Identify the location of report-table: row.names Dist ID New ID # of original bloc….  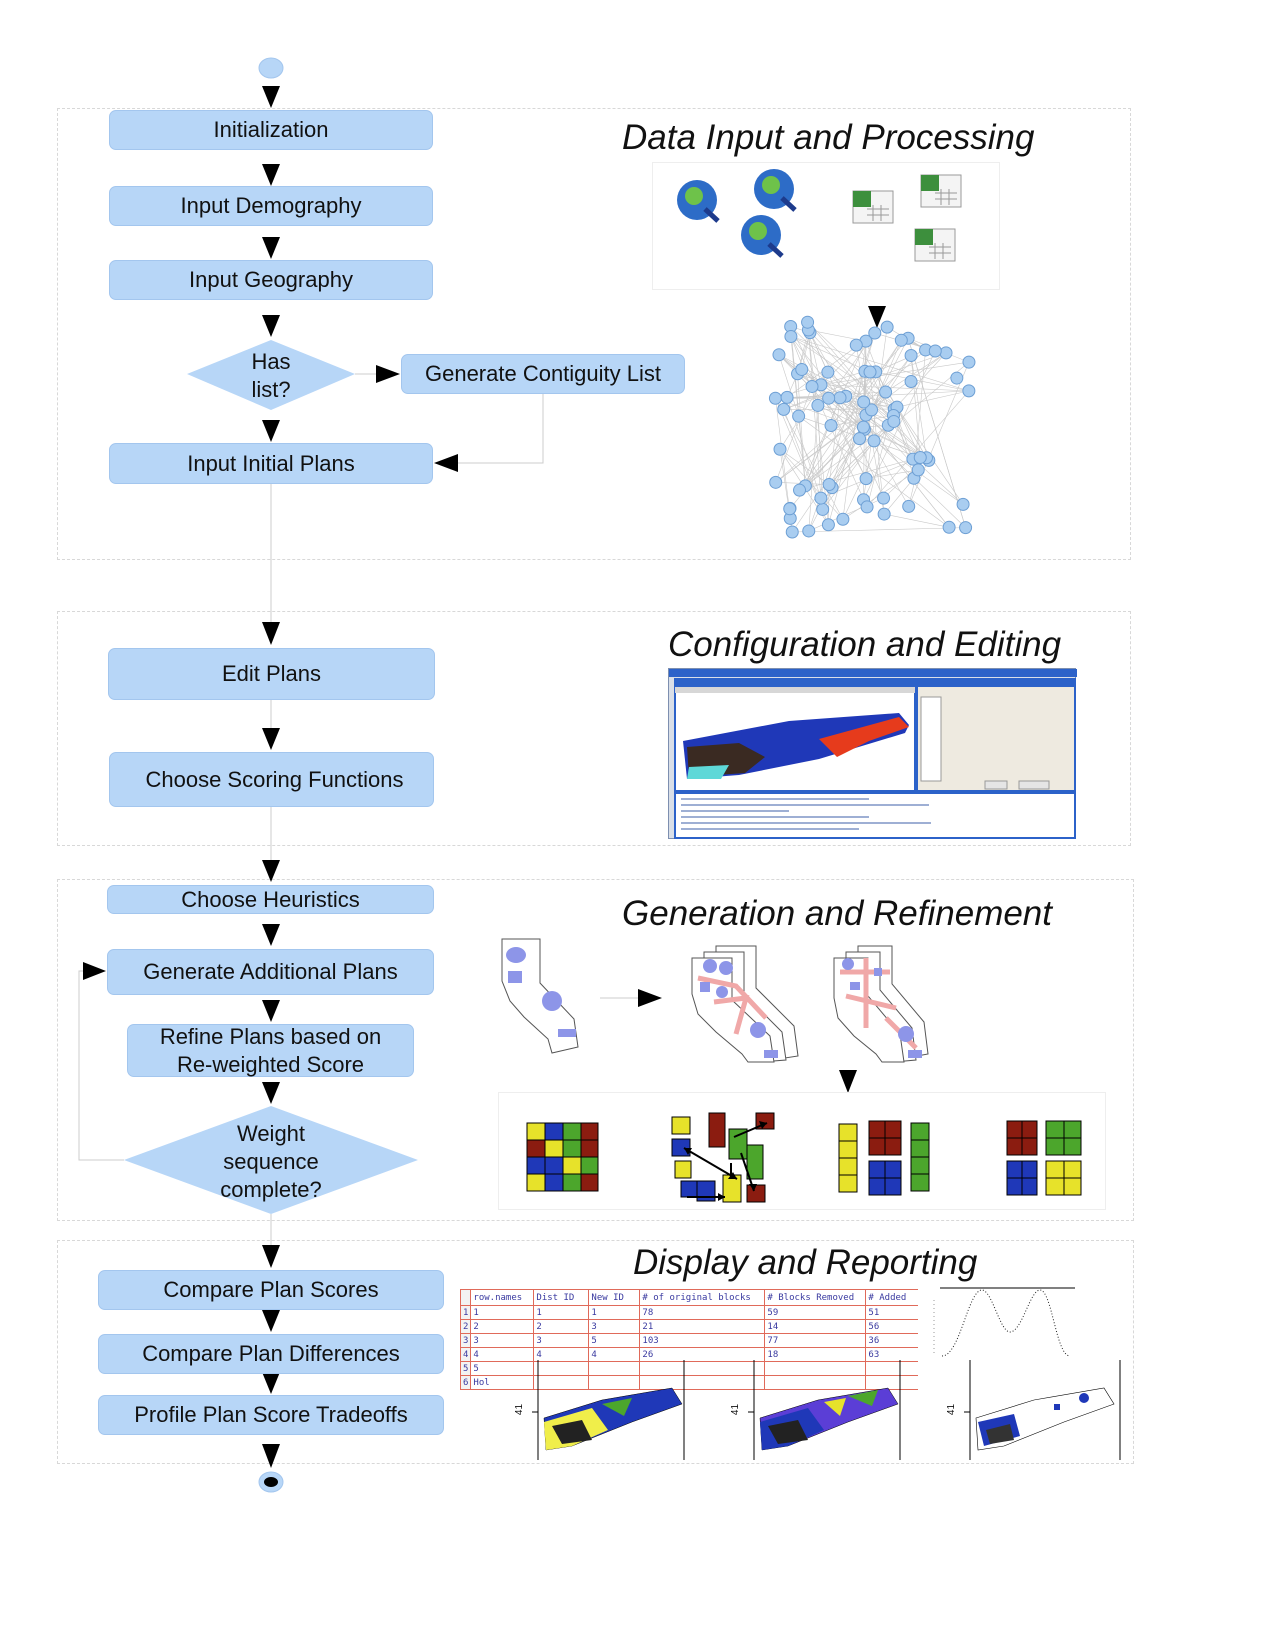
(689, 1341).